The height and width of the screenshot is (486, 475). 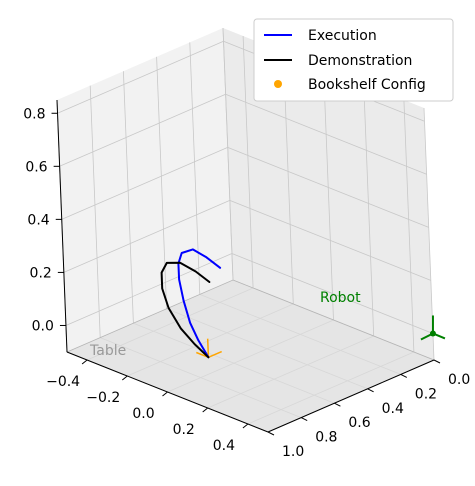 What do you see at coordinates (107, 351) in the screenshot?
I see `table-label: Table` at bounding box center [107, 351].